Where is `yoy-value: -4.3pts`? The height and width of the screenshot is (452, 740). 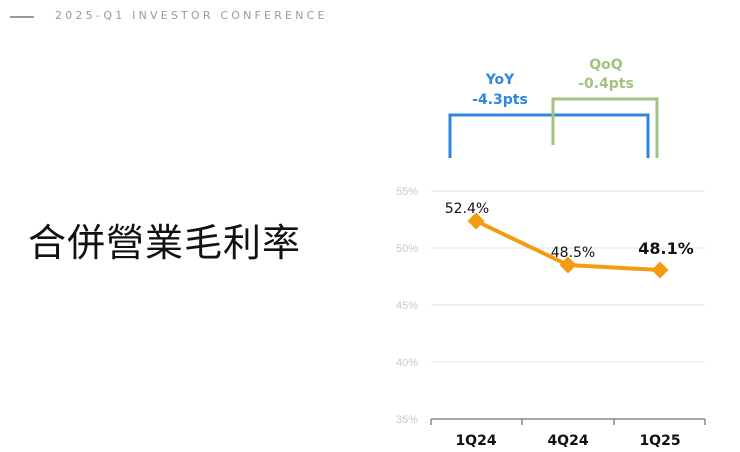 yoy-value: -4.3pts is located at coordinates (500, 100).